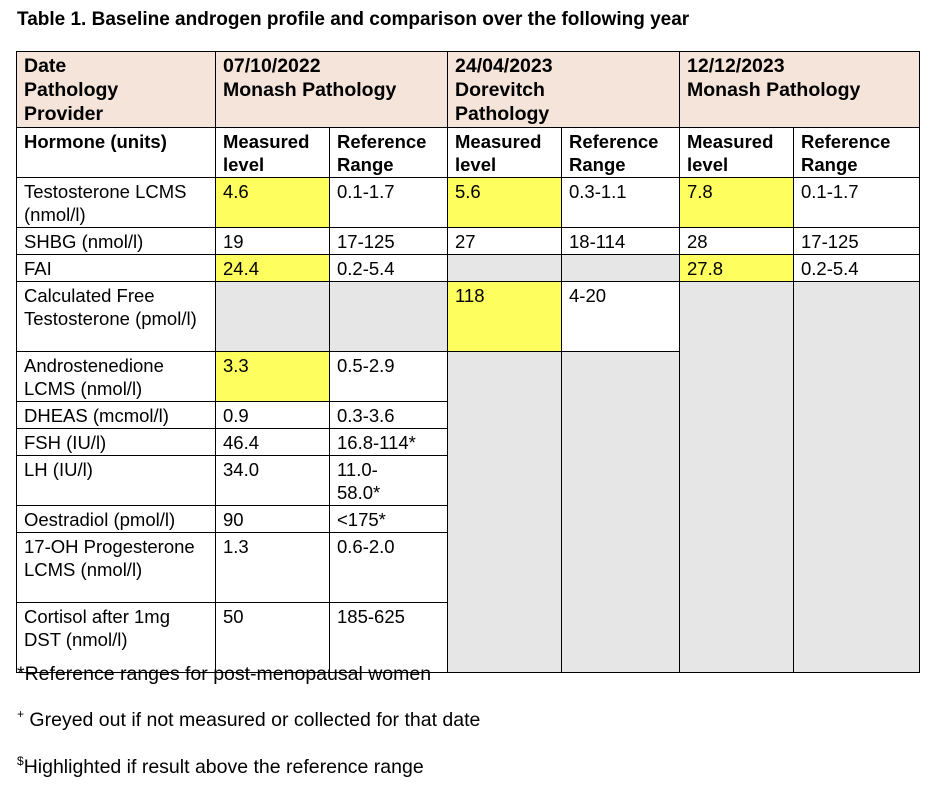  Describe the element at coordinates (116, 415) in the screenshot. I see `hormone-name: DHEAS (mcmol/l)` at that location.